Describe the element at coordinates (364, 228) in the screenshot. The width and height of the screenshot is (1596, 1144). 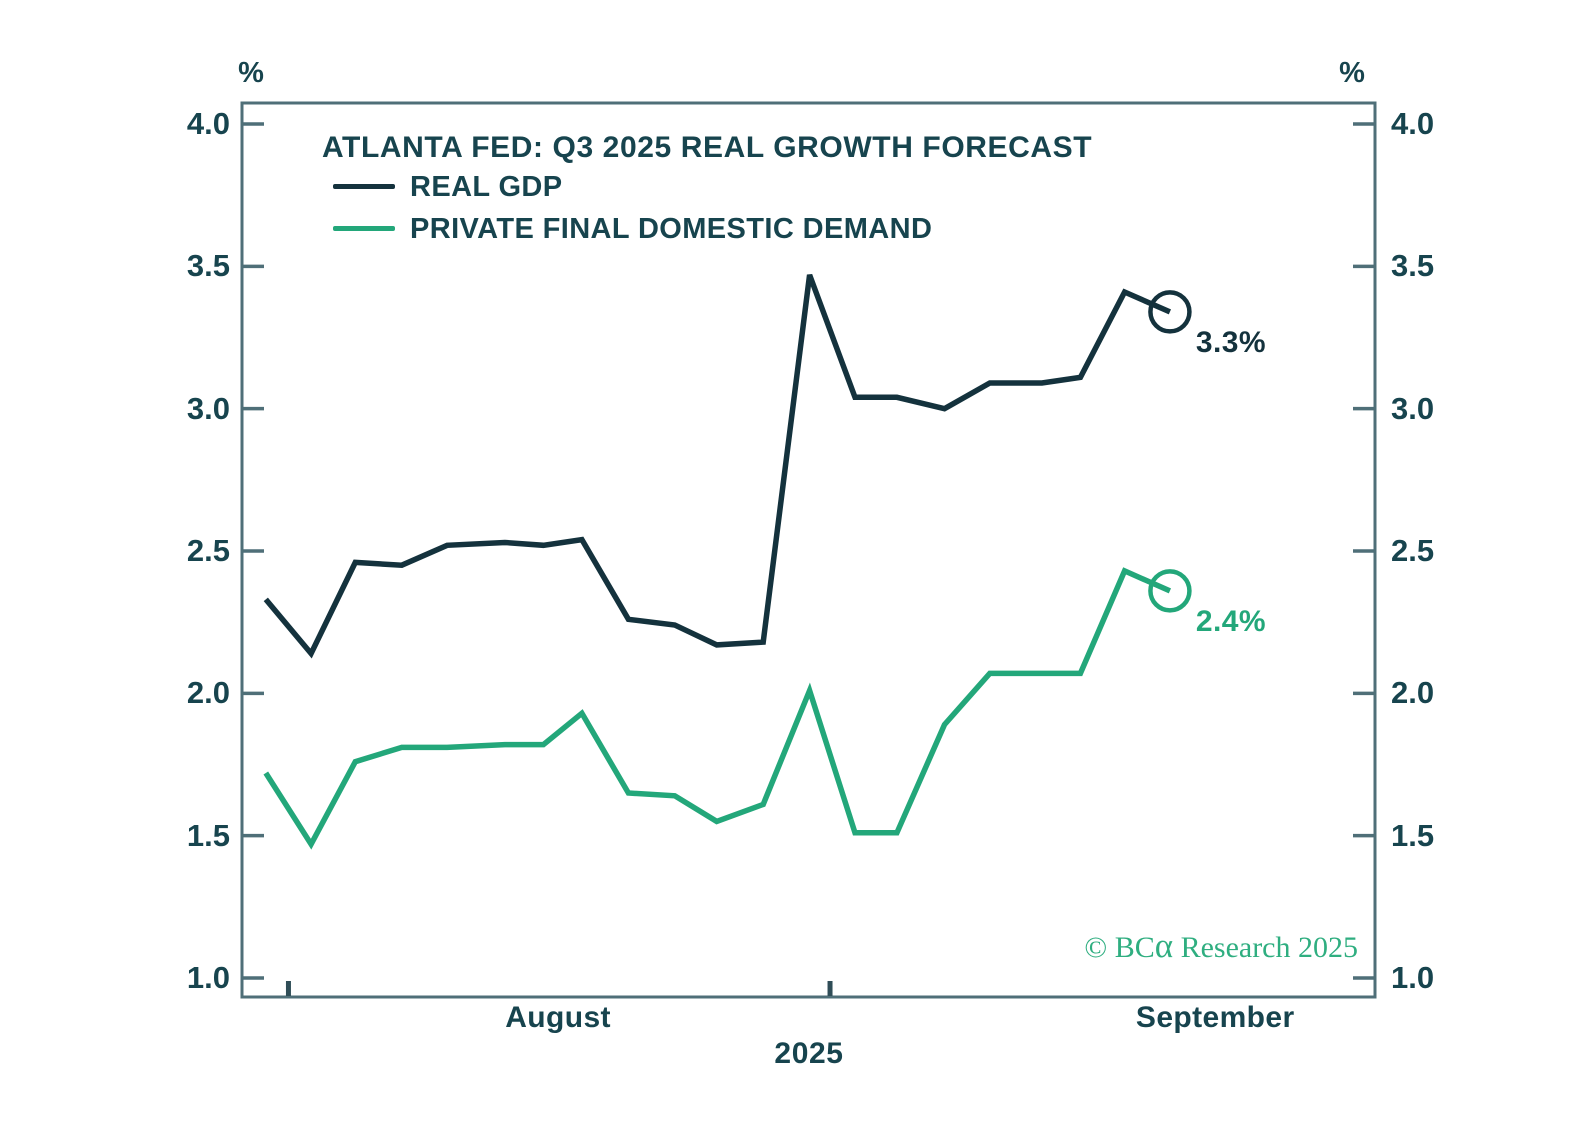
I see `legend-line-swatch-pfdd` at that location.